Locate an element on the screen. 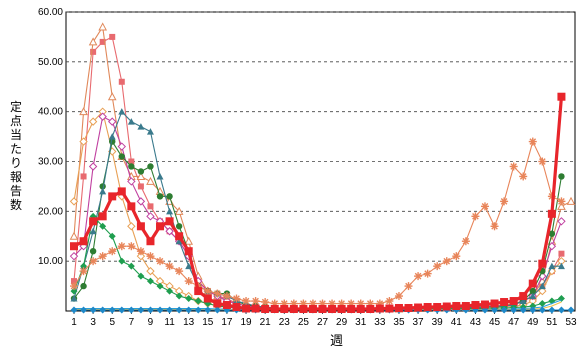 Image resolution: width=579 pixels, height=349 pixels. x-tick-label: 25 is located at coordinates (304, 322).